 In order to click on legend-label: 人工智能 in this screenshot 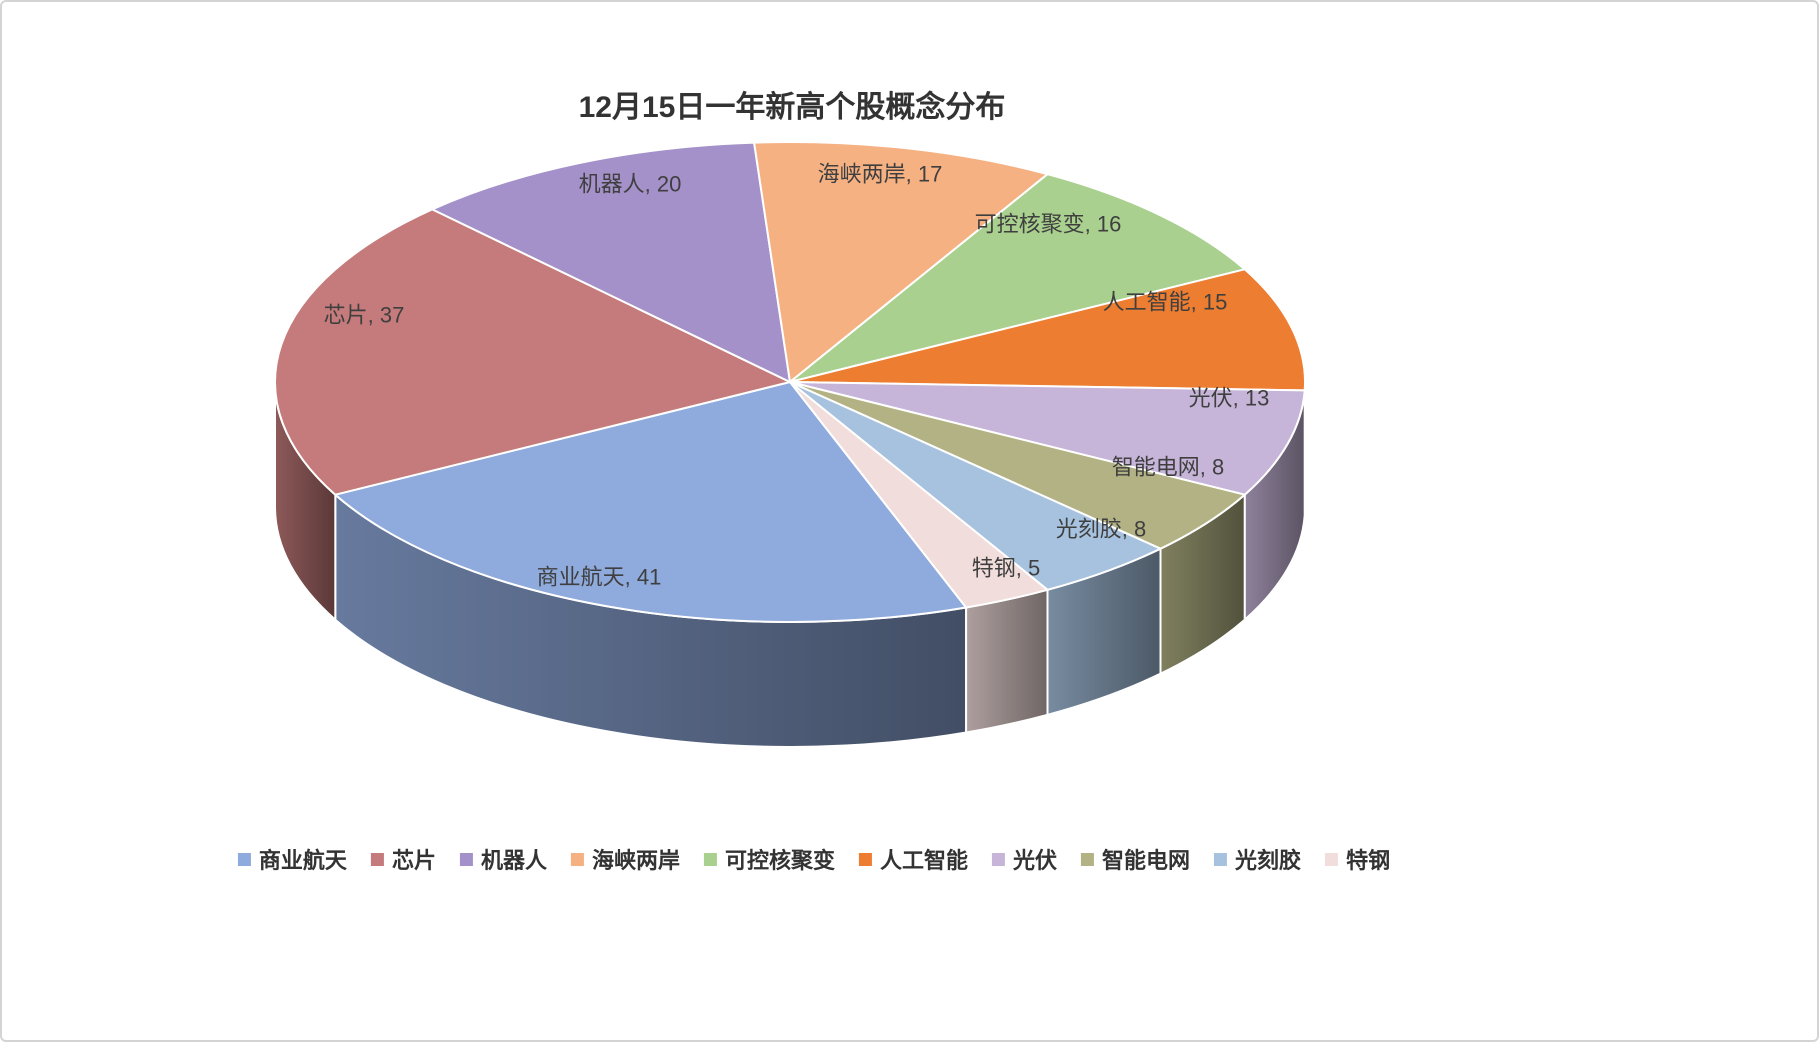, I will do `click(924, 860)`.